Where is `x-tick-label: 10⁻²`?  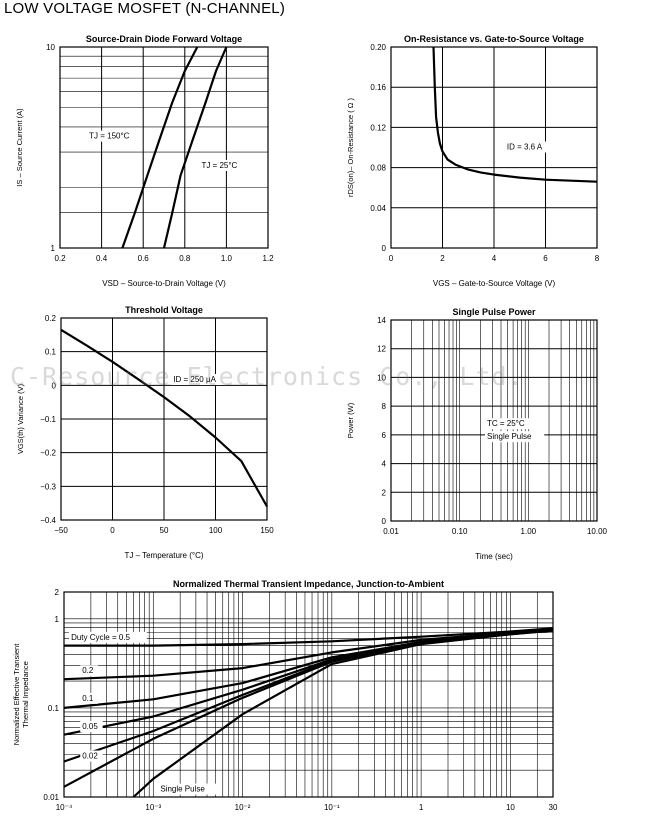 x-tick-label: 10⁻² is located at coordinates (243, 807).